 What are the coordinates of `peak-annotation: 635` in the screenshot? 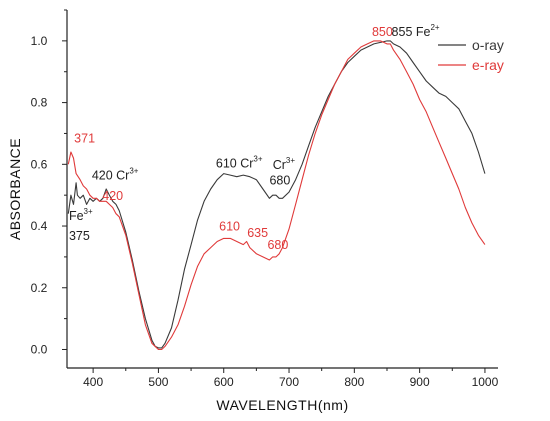 It's located at (257, 233).